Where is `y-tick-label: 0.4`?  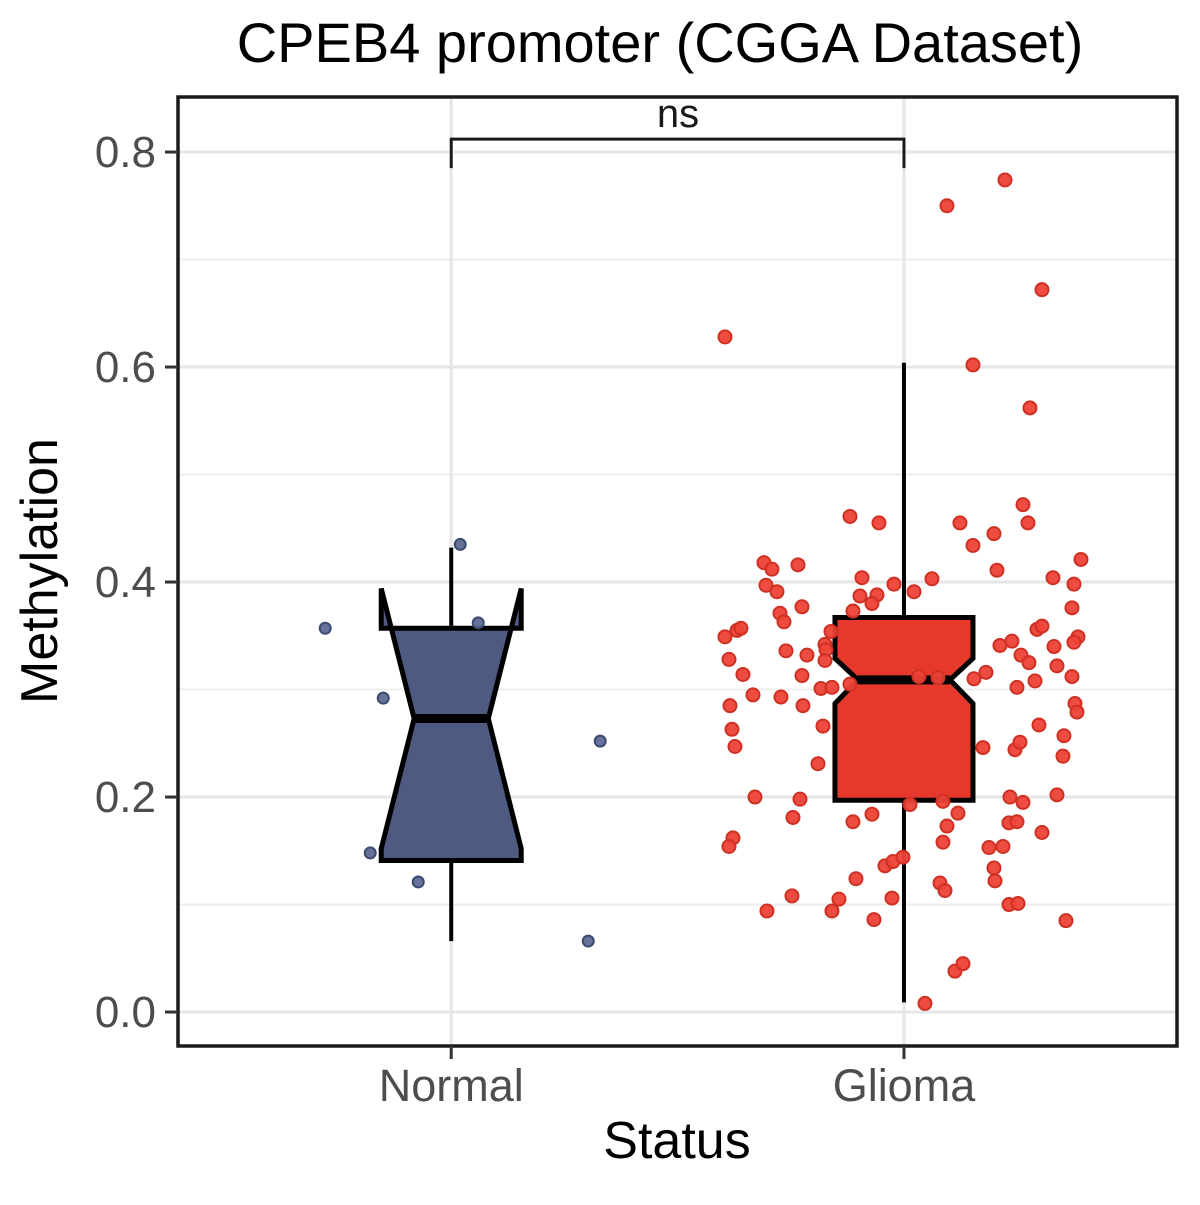
y-tick-label: 0.4 is located at coordinates (125, 582).